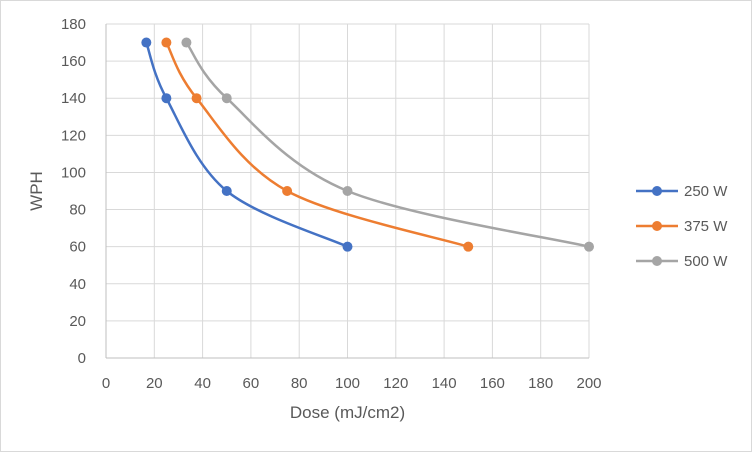  I want to click on x-tick-label: 80, so click(299, 383).